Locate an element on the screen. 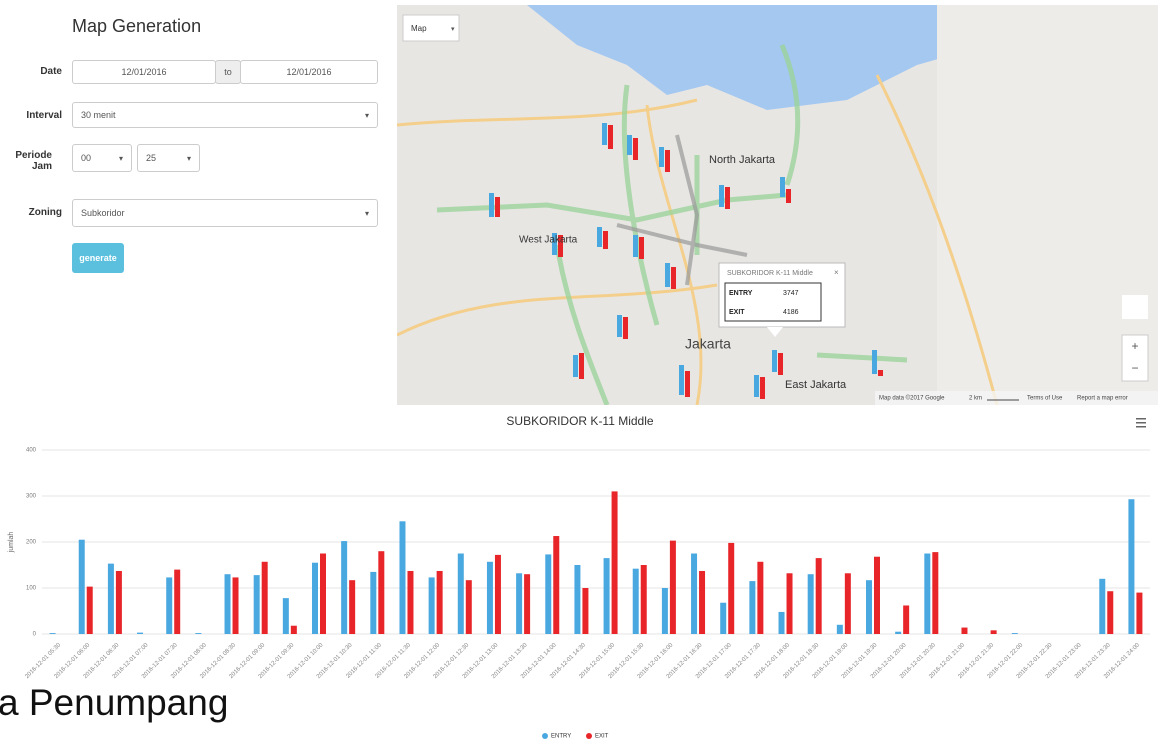 Image resolution: width=1158 pixels, height=746 pixels. date-to: 12/01/2016 is located at coordinates (309, 72).